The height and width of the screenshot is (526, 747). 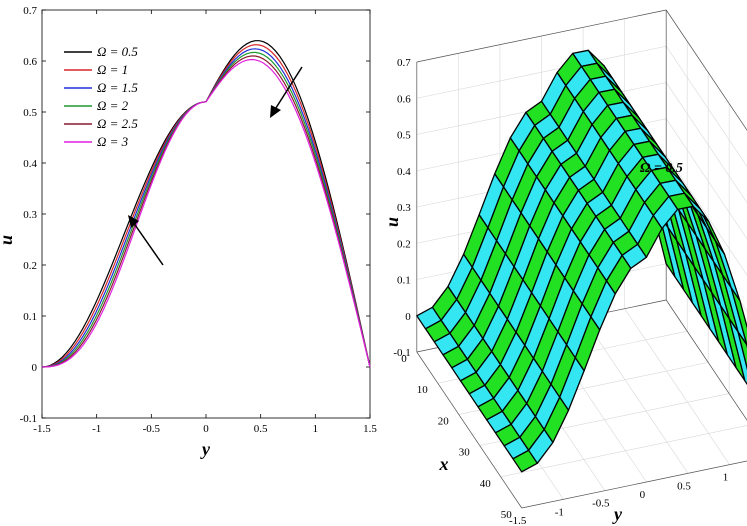 What do you see at coordinates (152, 429) in the screenshot?
I see `x-tick-label: -0.5` at bounding box center [152, 429].